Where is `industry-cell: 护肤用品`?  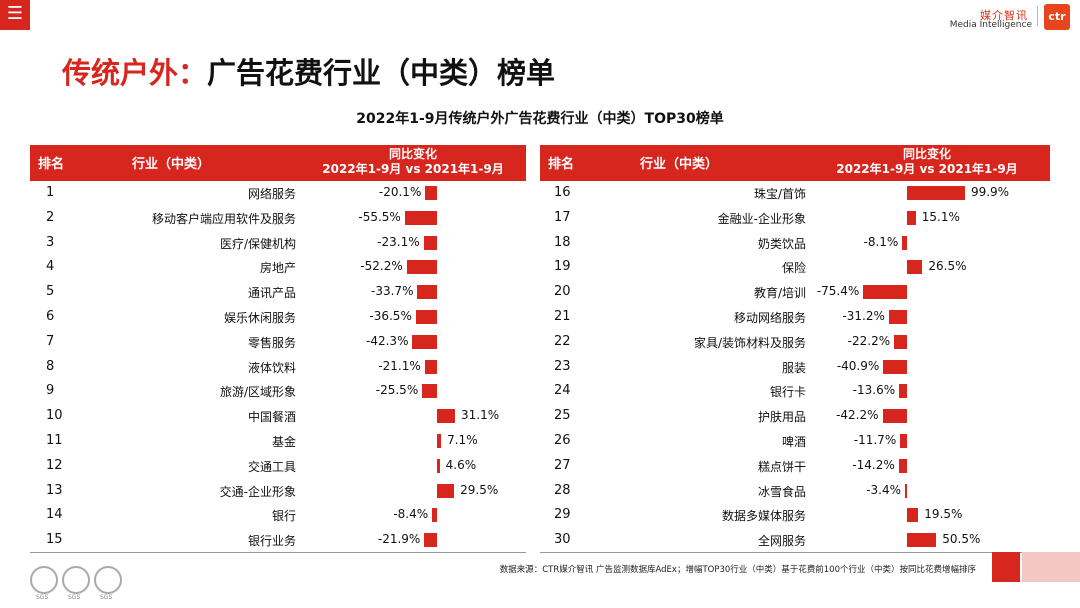 industry-cell: 护肤用品 is located at coordinates (781, 417).